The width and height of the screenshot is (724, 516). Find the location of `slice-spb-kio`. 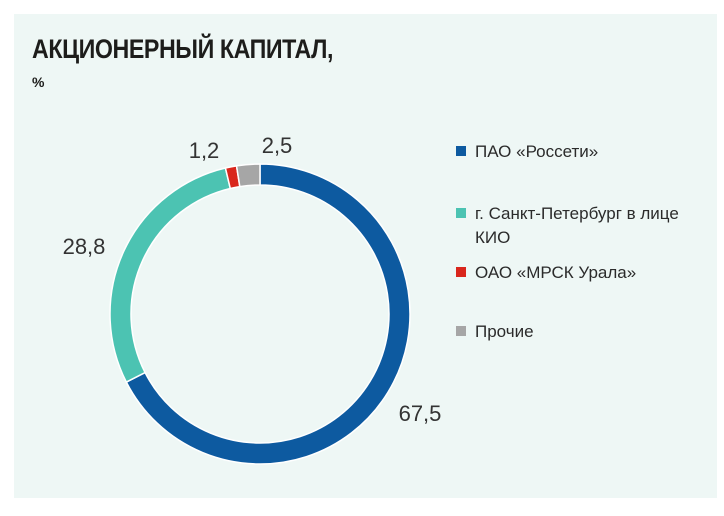

slice-spb-kio is located at coordinates (170, 275).